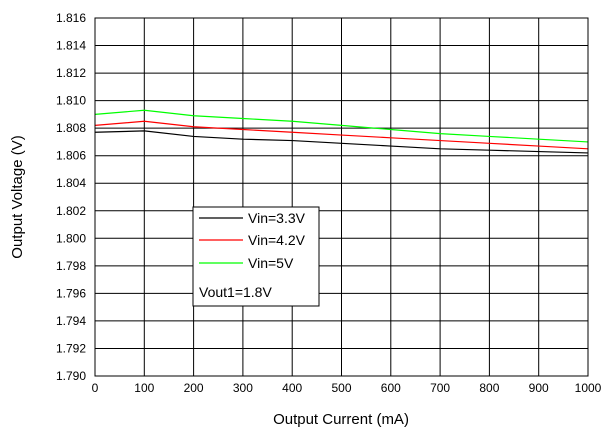 Image resolution: width=605 pixels, height=430 pixels. I want to click on y-tick-label: 1.816, so click(71, 18).